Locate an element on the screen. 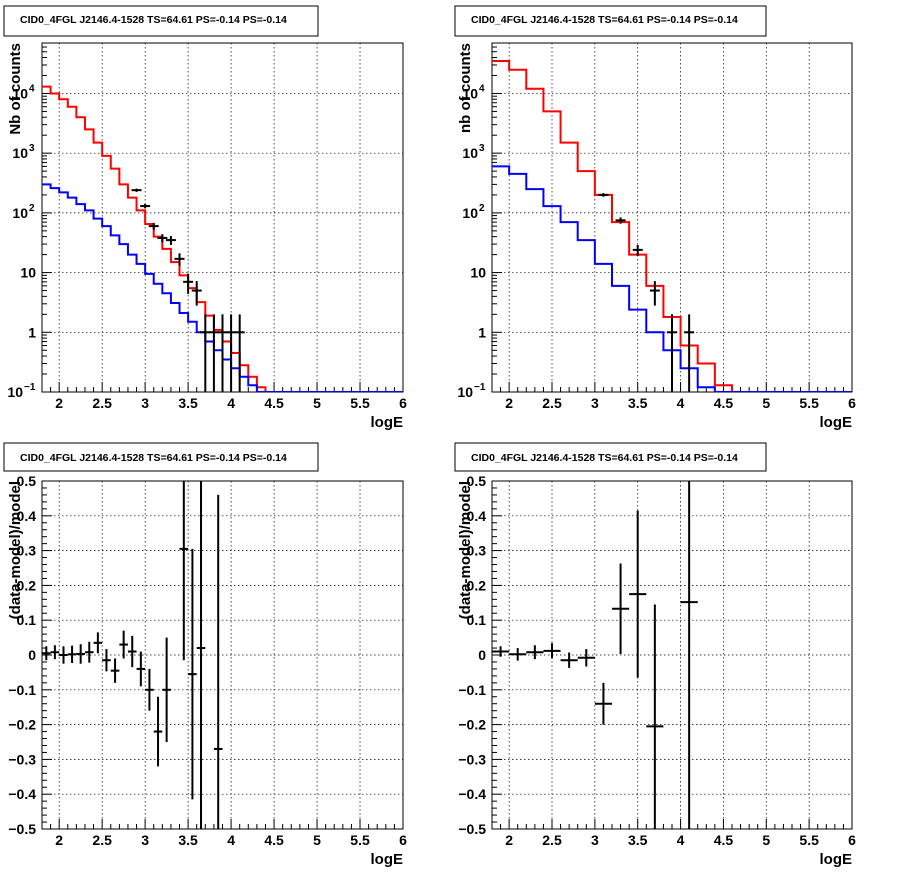 Image resolution: width=898 pixels, height=875 pixels. y-tick-label: −0.2 is located at coordinates (472, 725).